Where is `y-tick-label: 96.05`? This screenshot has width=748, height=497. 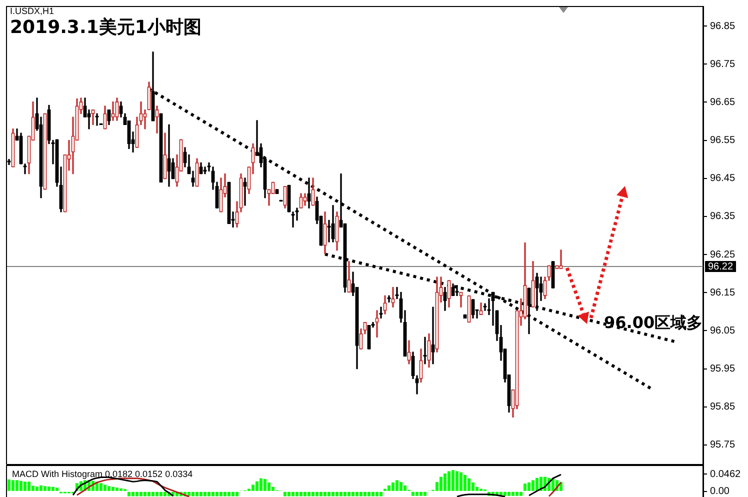 y-tick-label: 96.05 is located at coordinates (723, 330).